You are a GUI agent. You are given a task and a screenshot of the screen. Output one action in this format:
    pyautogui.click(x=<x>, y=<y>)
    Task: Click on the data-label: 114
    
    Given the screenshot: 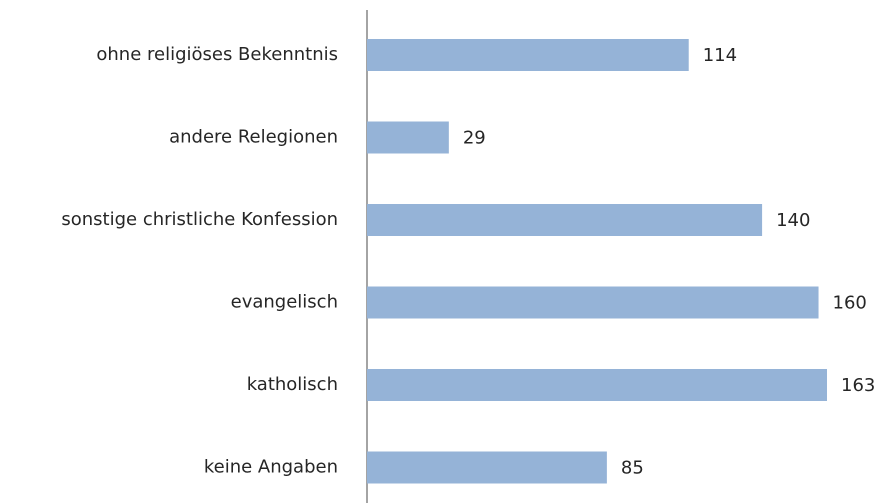 What is the action you would take?
    pyautogui.click(x=720, y=55)
    